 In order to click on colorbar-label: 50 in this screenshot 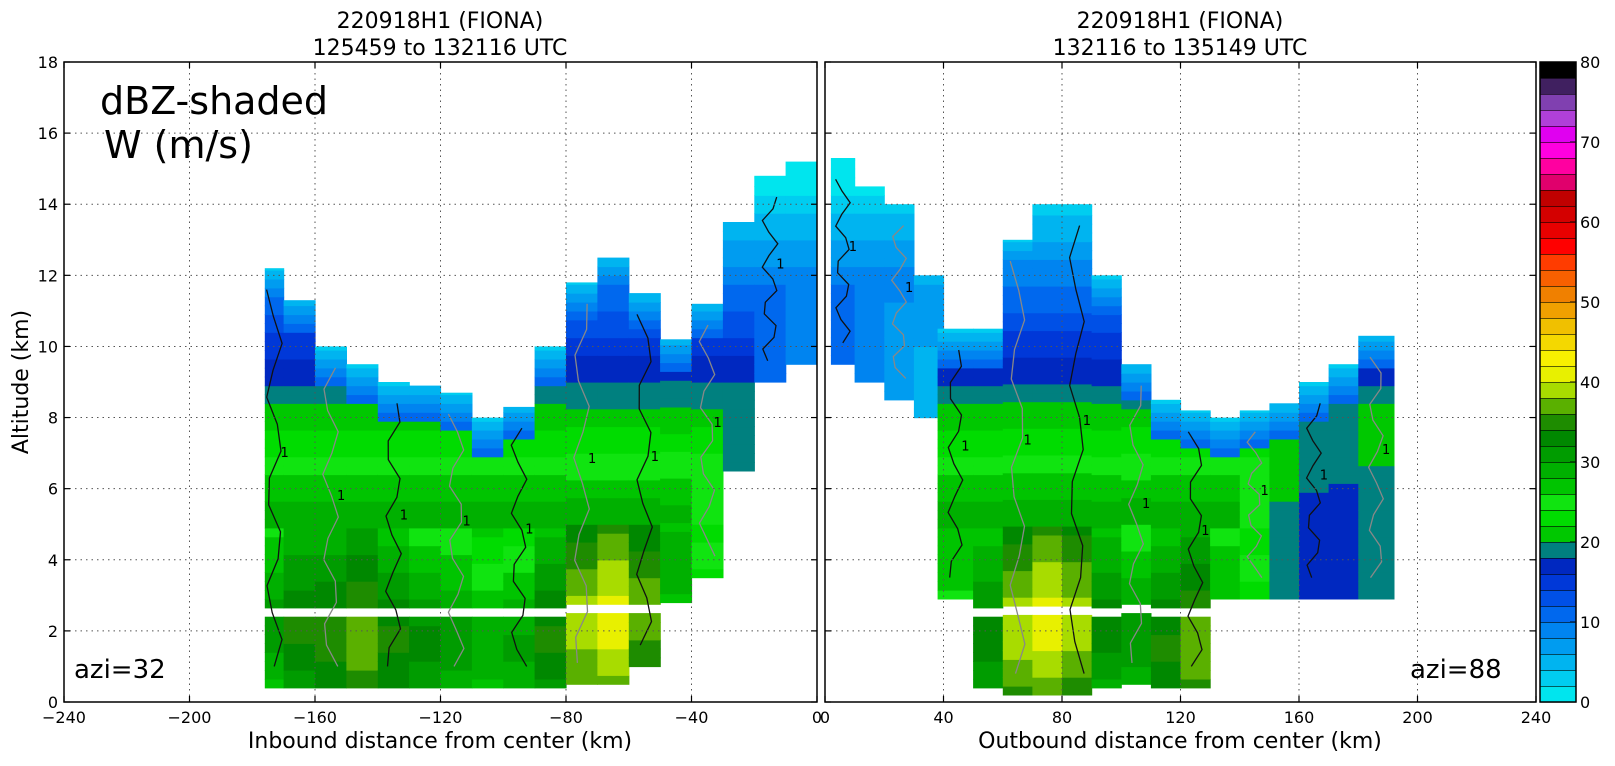, I will do `click(1590, 302)`.